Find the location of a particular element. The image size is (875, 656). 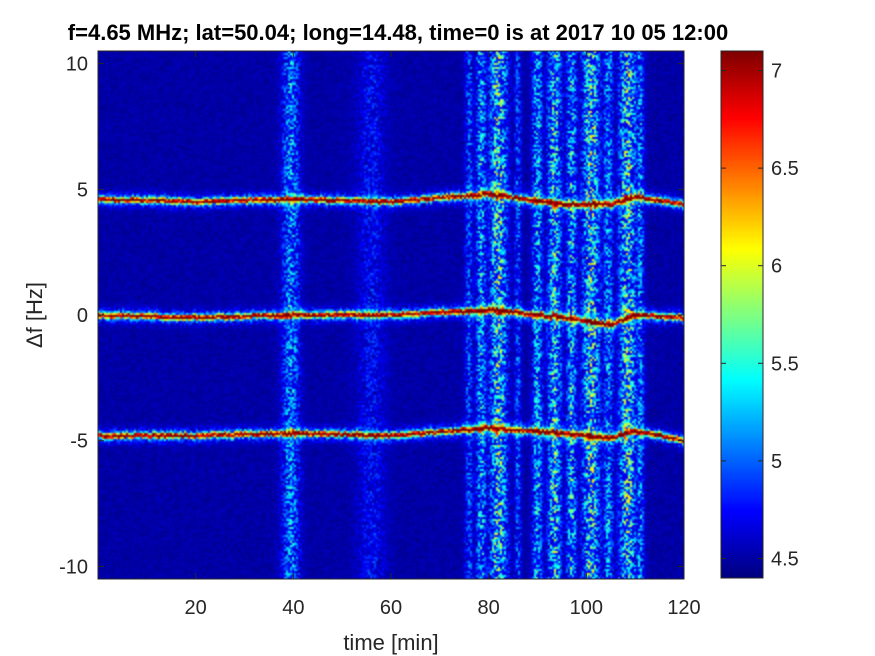

y-axis-label: Δf [Hz] is located at coordinates (34, 315).